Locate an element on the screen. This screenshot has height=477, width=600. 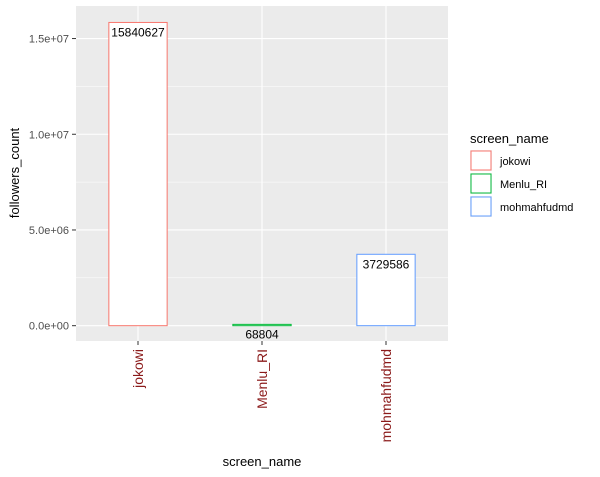
legend-label: Menlu_RI is located at coordinates (523, 185).